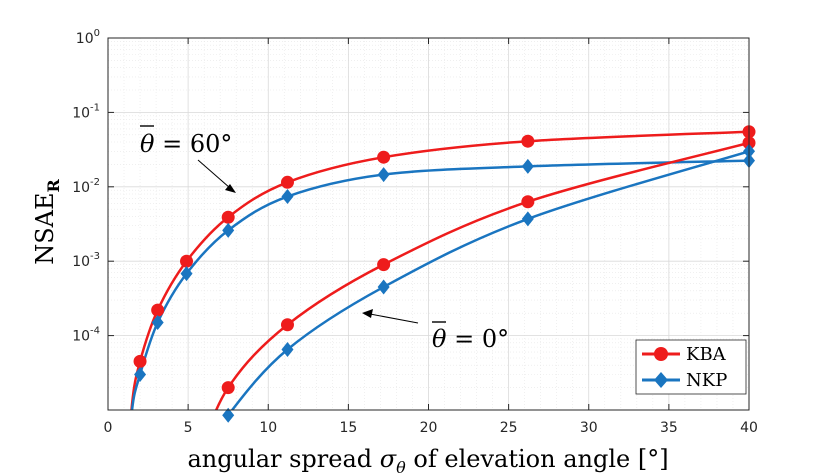 Image resolution: width=830 pixels, height=475 pixels. What do you see at coordinates (188, 159) in the screenshot?
I see `annotation-theta-60: θ = 60°` at bounding box center [188, 159].